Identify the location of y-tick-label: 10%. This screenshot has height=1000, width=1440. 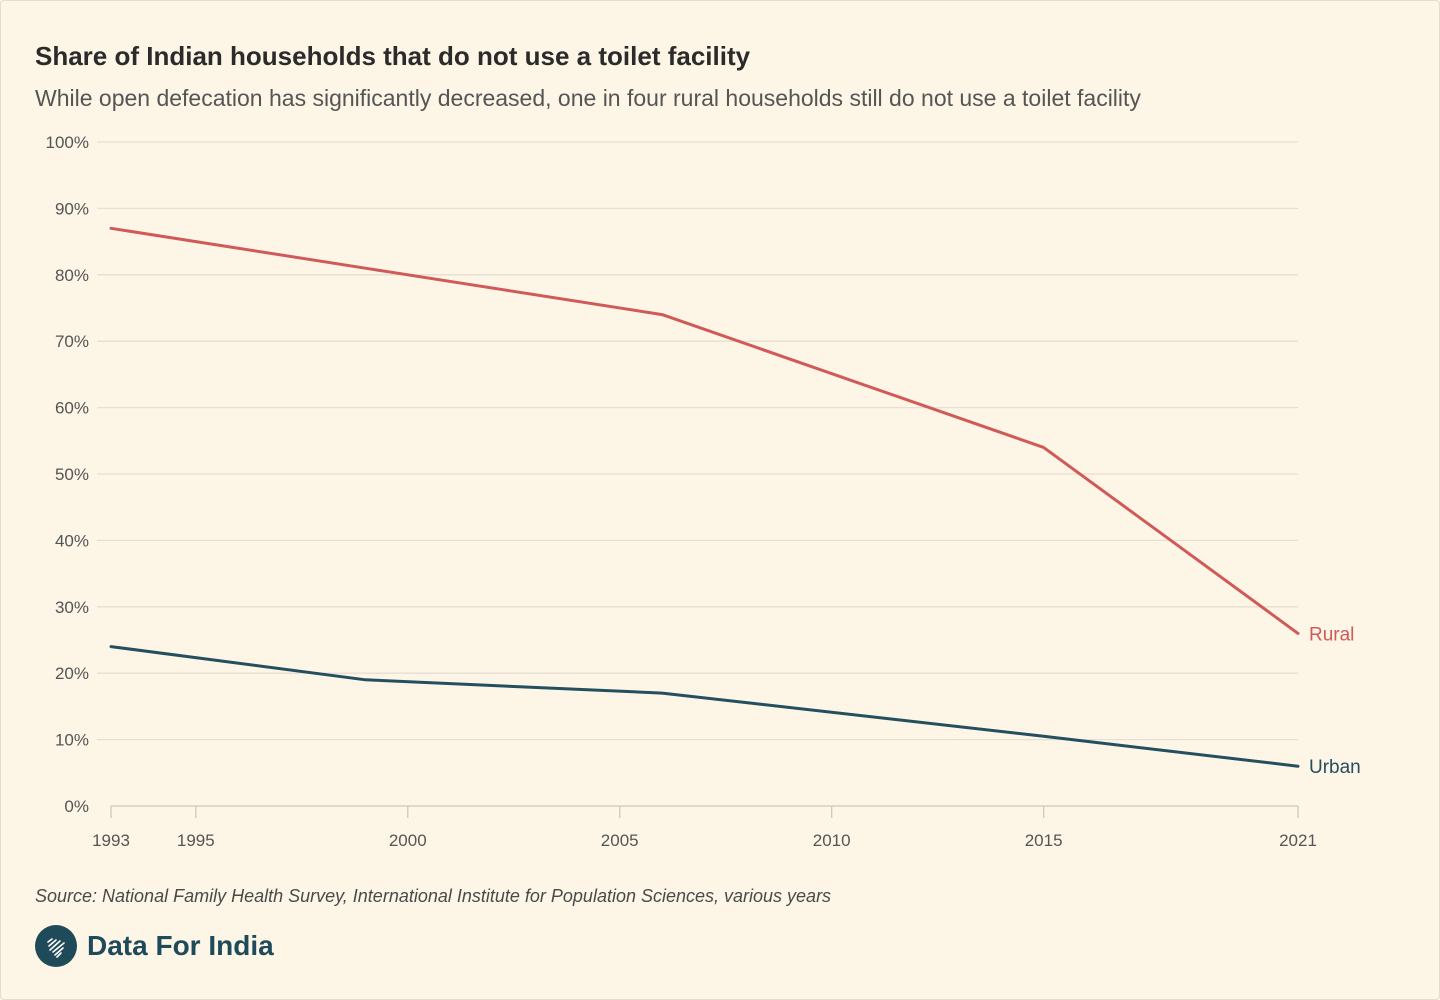
(72, 740).